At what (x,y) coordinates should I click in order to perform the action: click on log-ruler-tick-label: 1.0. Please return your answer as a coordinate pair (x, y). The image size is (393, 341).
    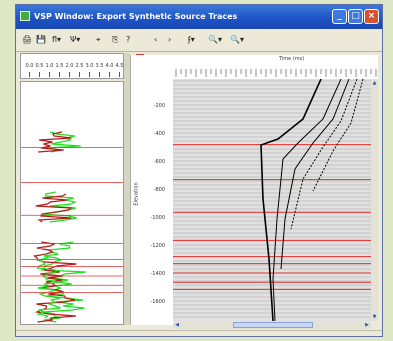
    Looking at the image, I should click on (49, 66).